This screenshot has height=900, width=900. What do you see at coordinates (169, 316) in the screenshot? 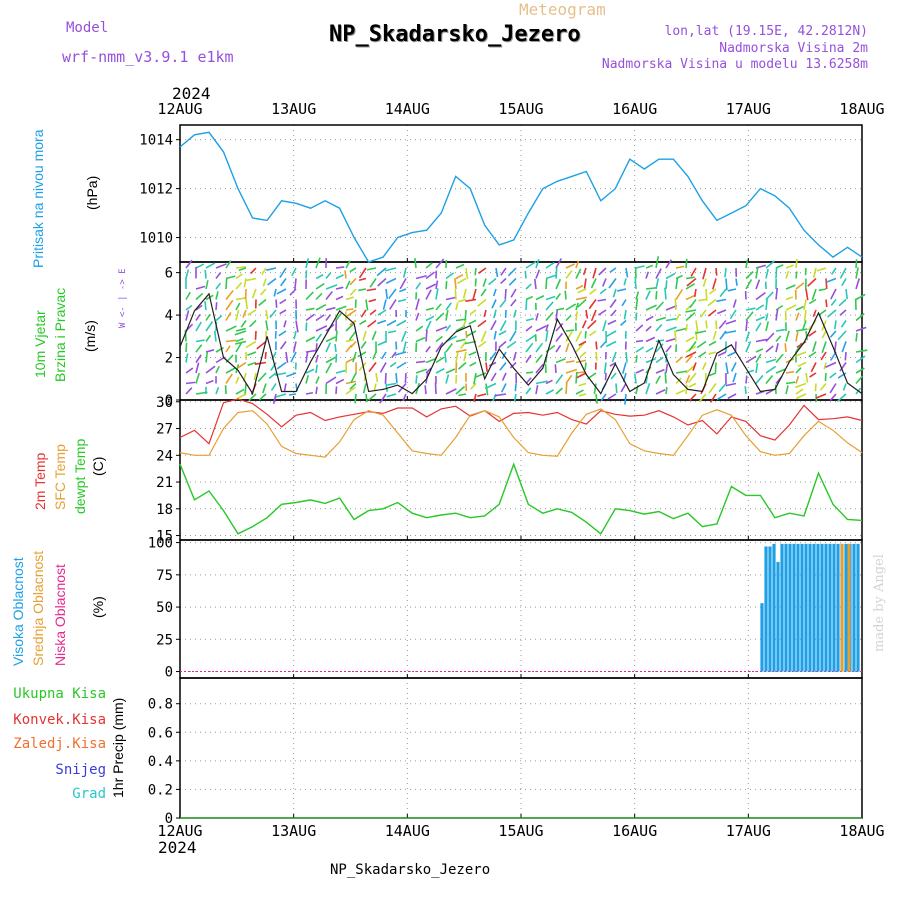
I see `y-tick-label: 4` at bounding box center [169, 316].